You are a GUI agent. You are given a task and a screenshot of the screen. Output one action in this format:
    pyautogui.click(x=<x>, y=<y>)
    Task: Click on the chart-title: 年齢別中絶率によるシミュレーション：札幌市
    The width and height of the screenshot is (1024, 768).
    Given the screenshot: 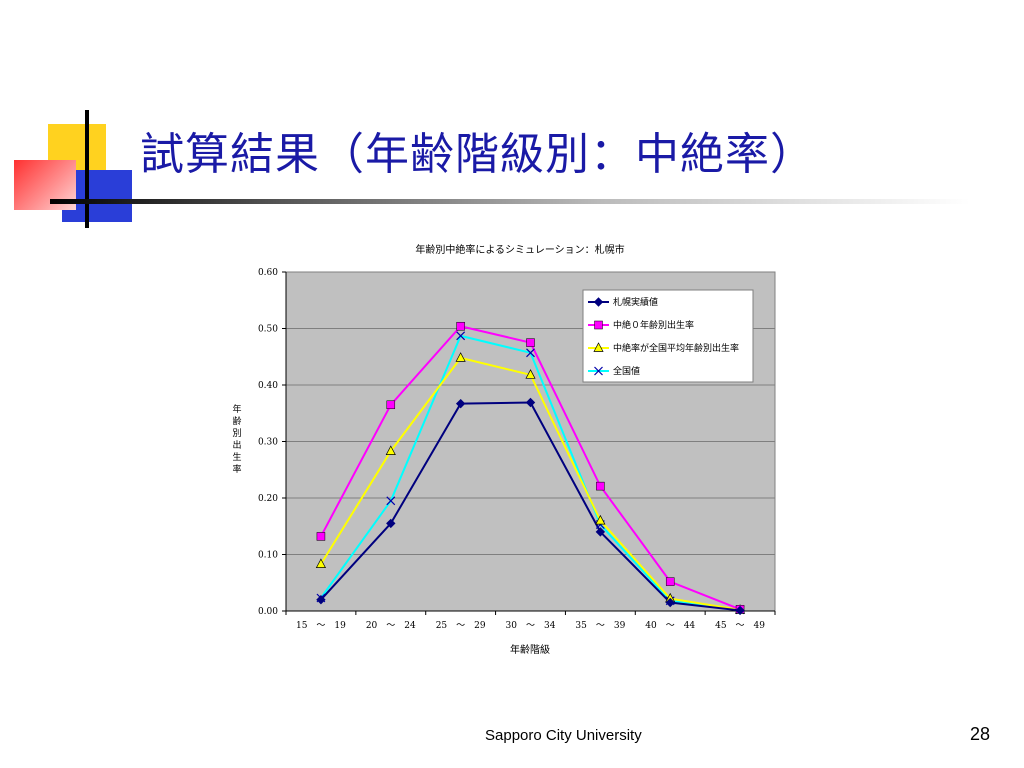 What is the action you would take?
    pyautogui.click(x=519, y=249)
    